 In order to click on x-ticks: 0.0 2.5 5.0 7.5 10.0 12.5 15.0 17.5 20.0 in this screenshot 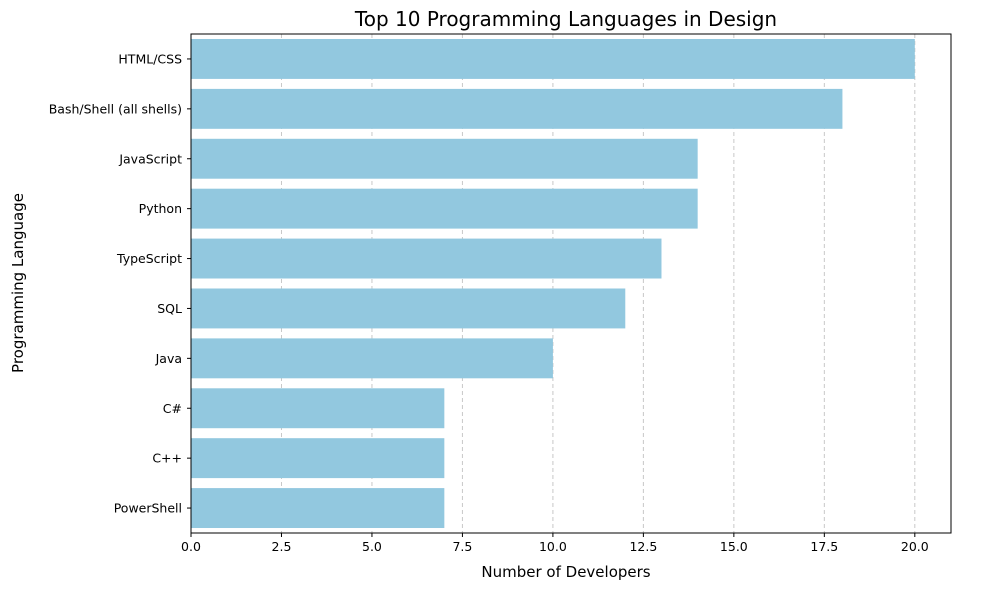, I will do `click(555, 543)`.